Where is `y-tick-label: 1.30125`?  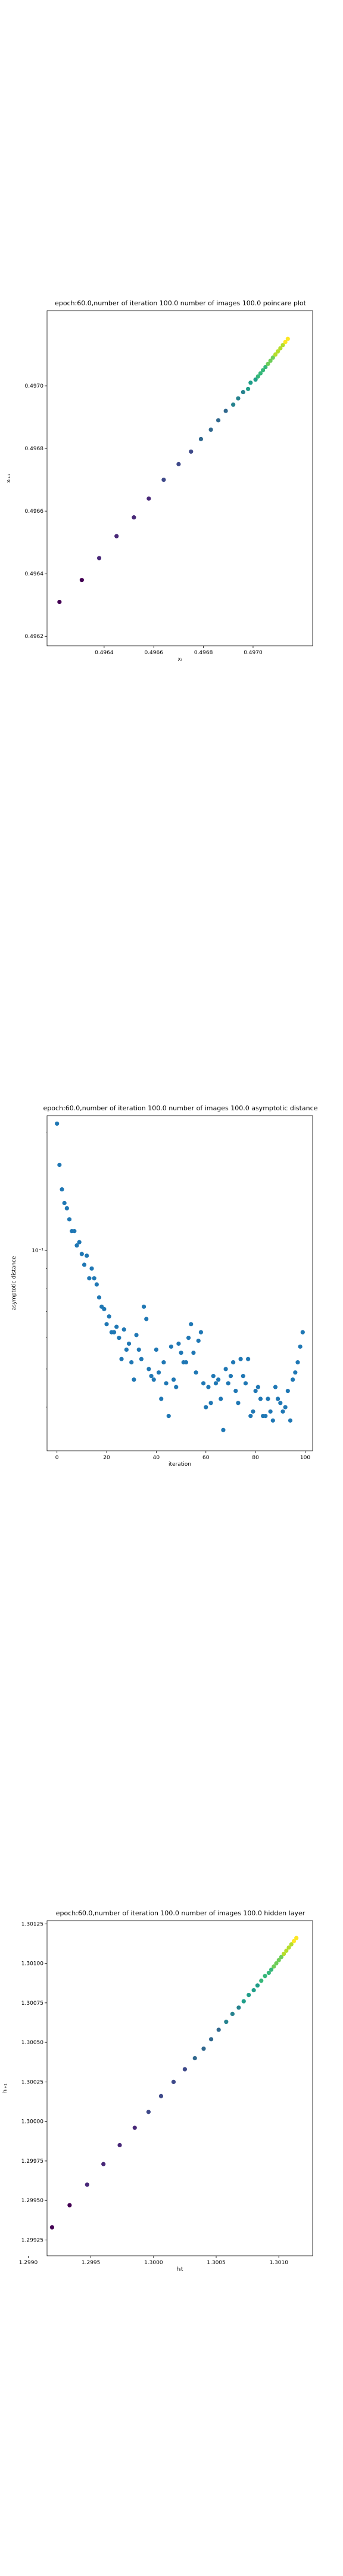 y-tick-label: 1.30125 is located at coordinates (32, 1924).